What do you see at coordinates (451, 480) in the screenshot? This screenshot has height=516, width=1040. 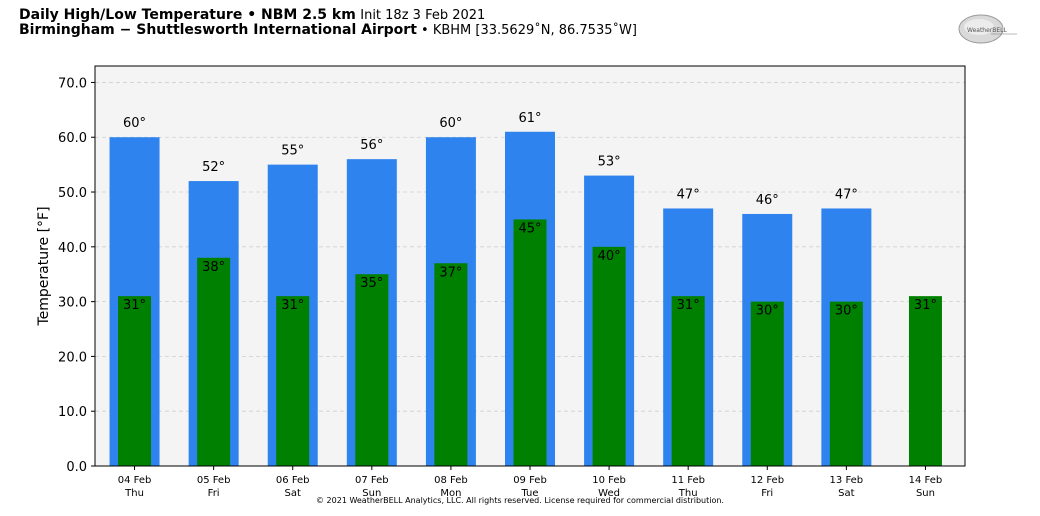 I see `x-tick-date-label: 08 Feb` at bounding box center [451, 480].